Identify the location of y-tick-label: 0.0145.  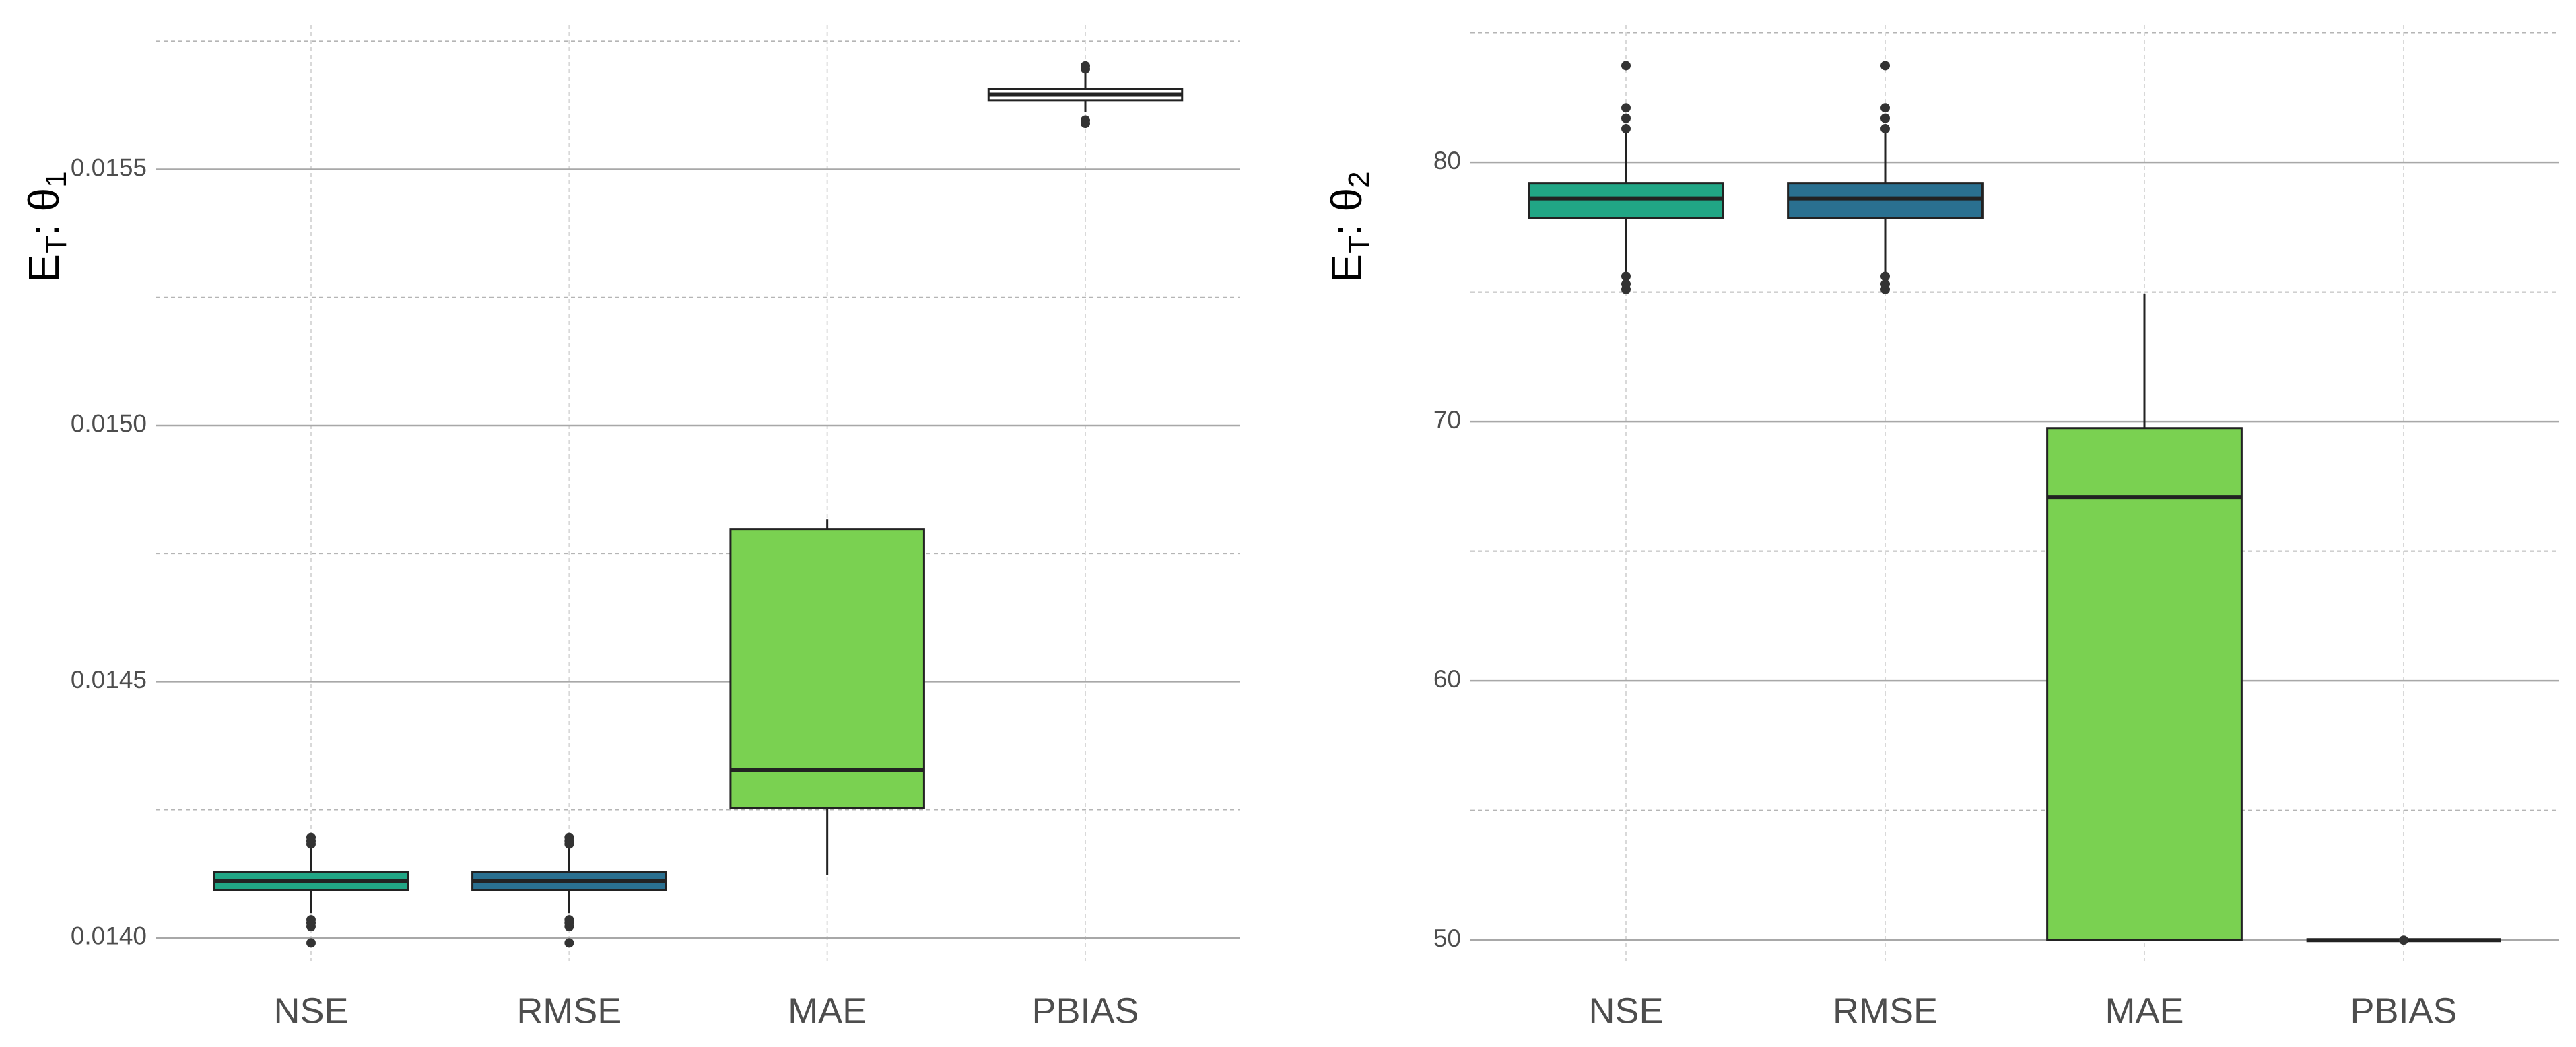
(109, 680).